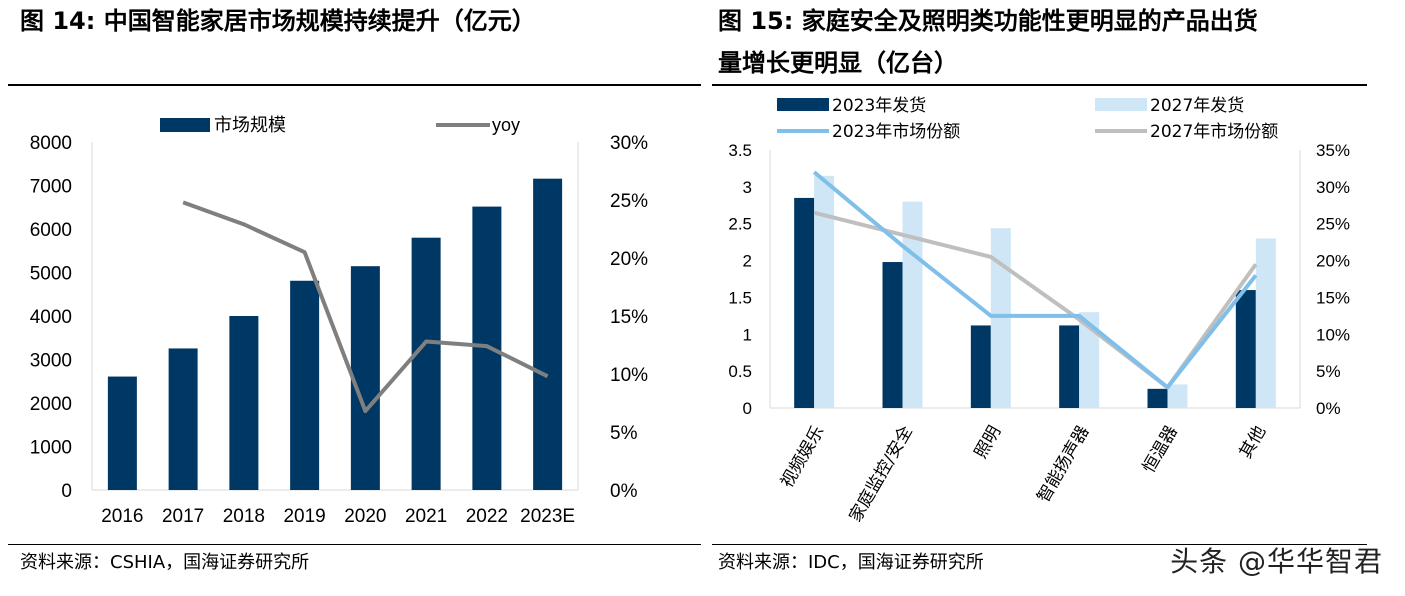  What do you see at coordinates (1039, 85) in the screenshot?
I see `right-title-rule` at bounding box center [1039, 85].